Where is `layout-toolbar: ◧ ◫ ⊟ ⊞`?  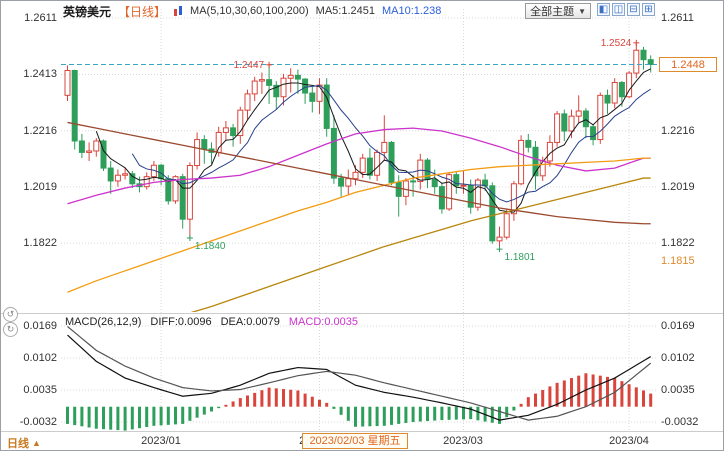
layout-toolbar: ◧ ◫ ⊟ ⊞ is located at coordinates (626, 9).